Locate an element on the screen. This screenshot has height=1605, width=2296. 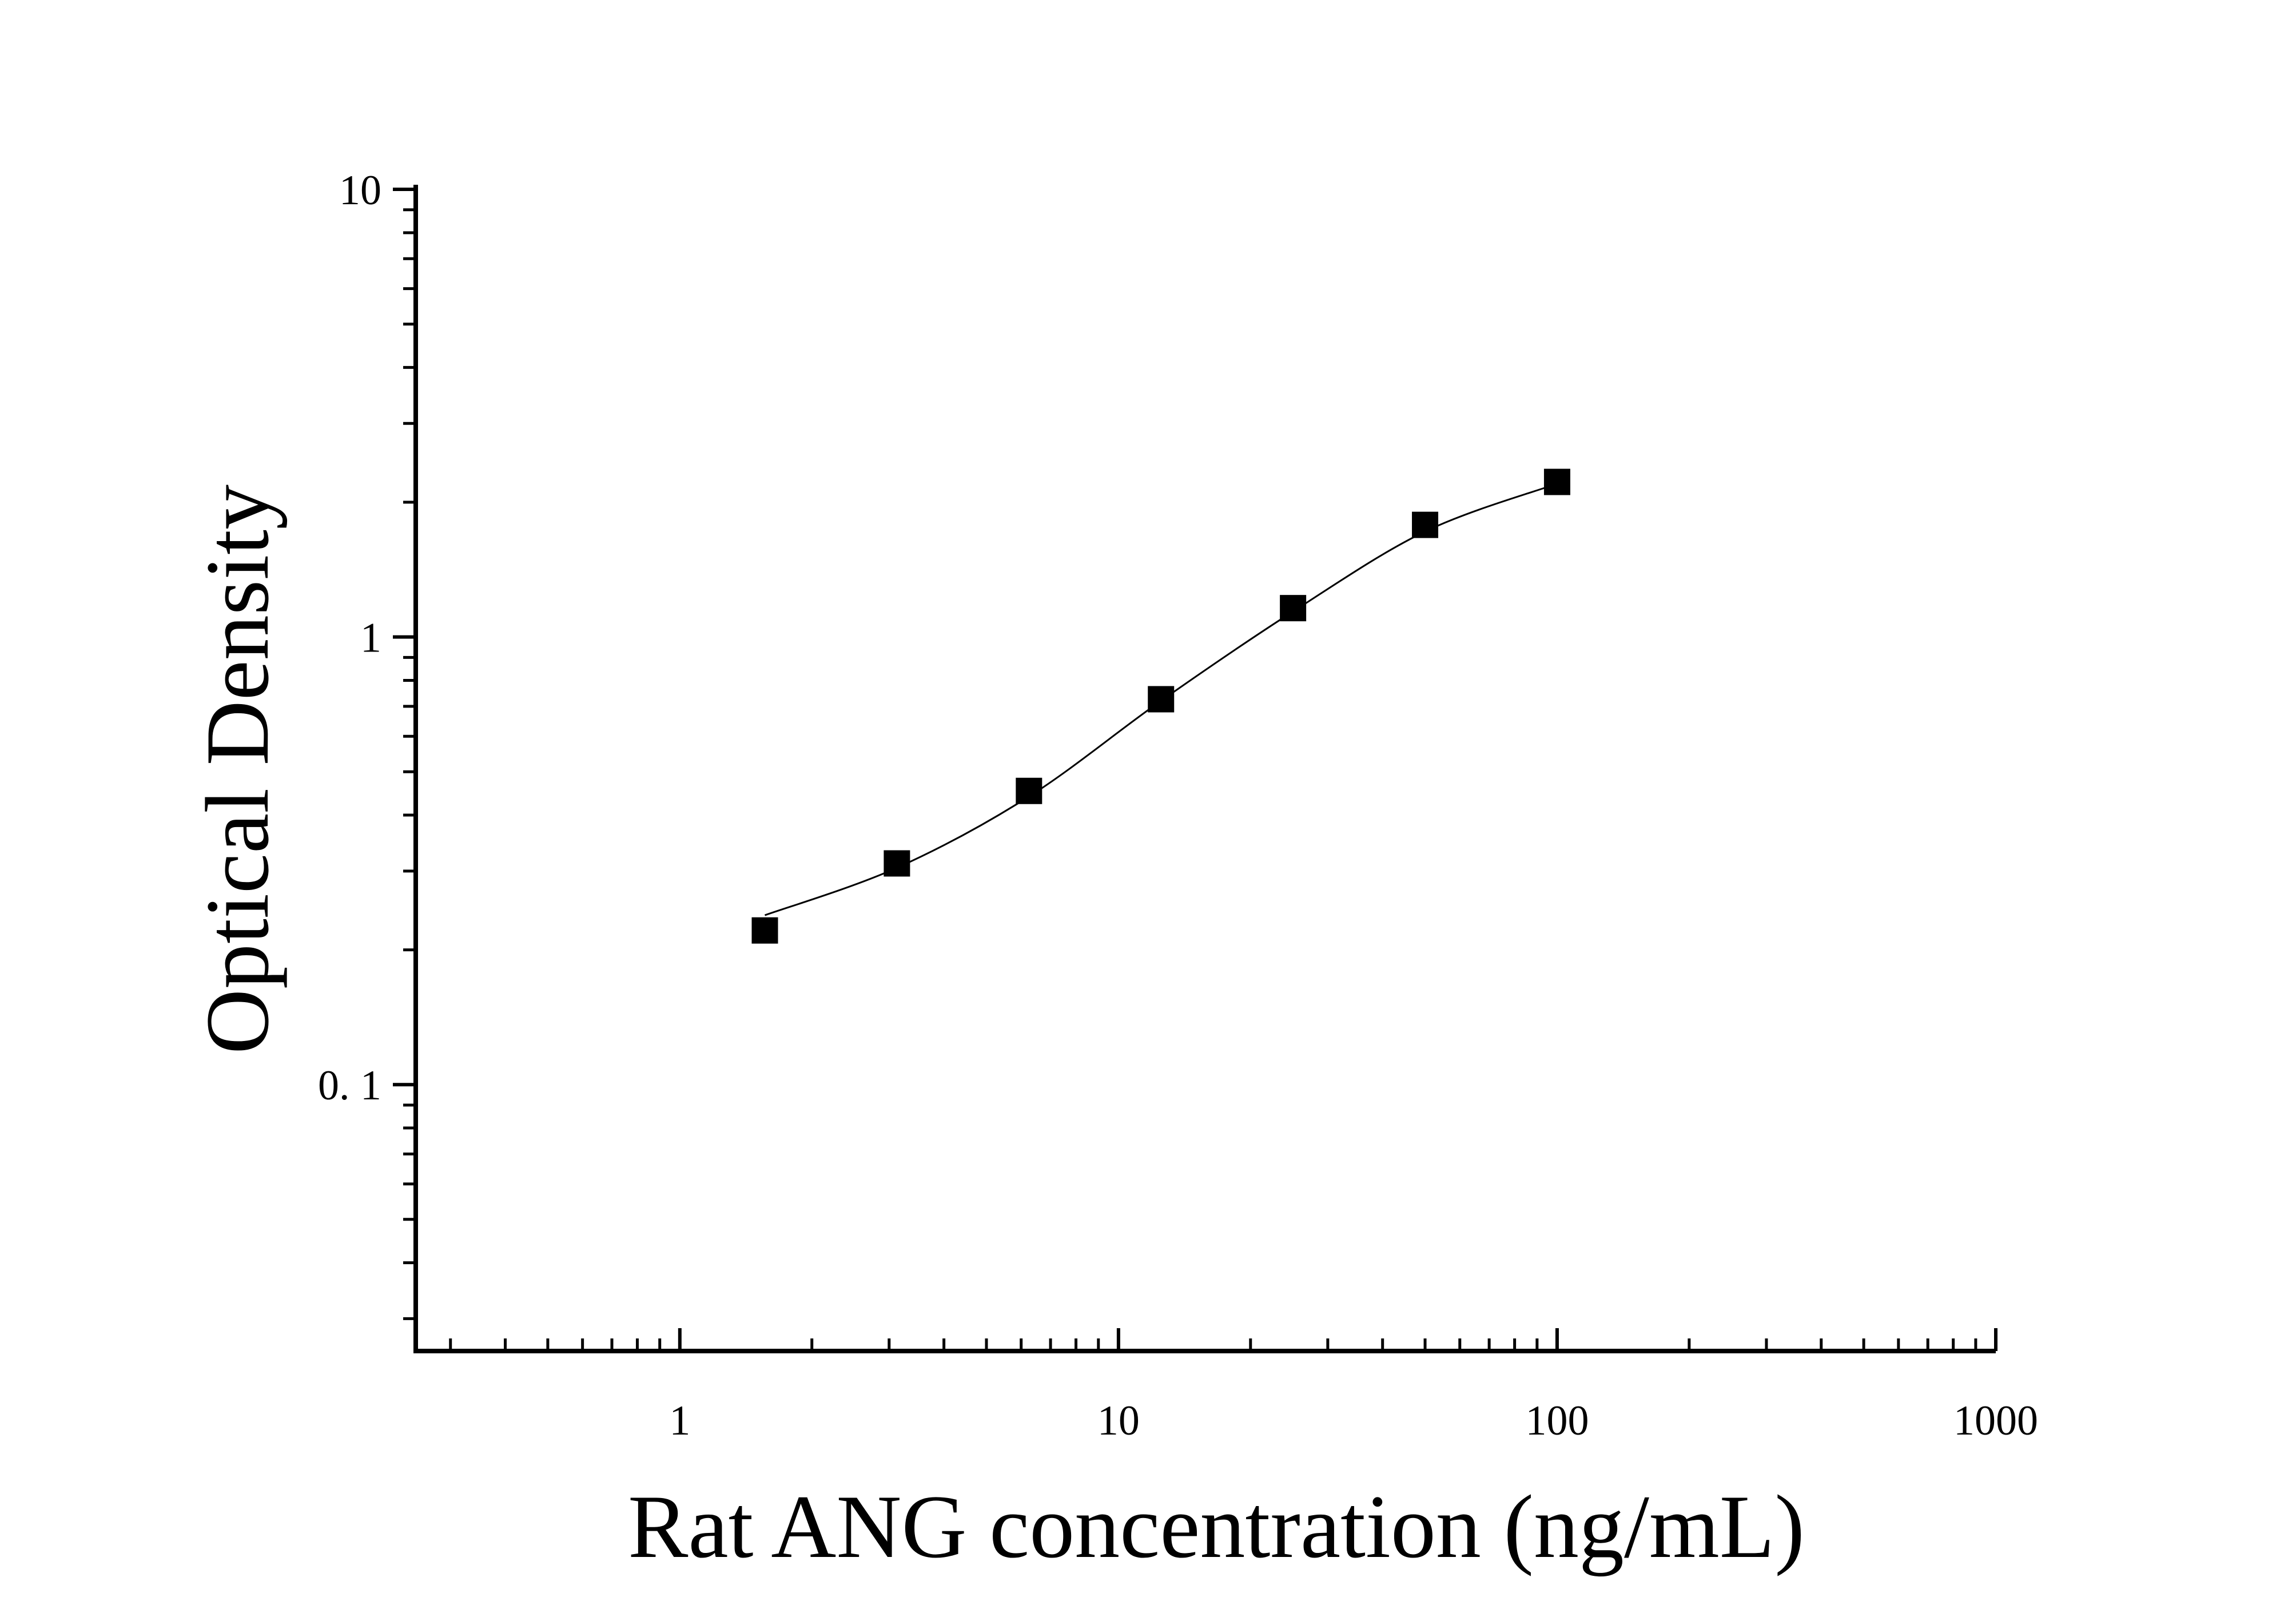
y-tick-label: 10 is located at coordinates (360, 190).